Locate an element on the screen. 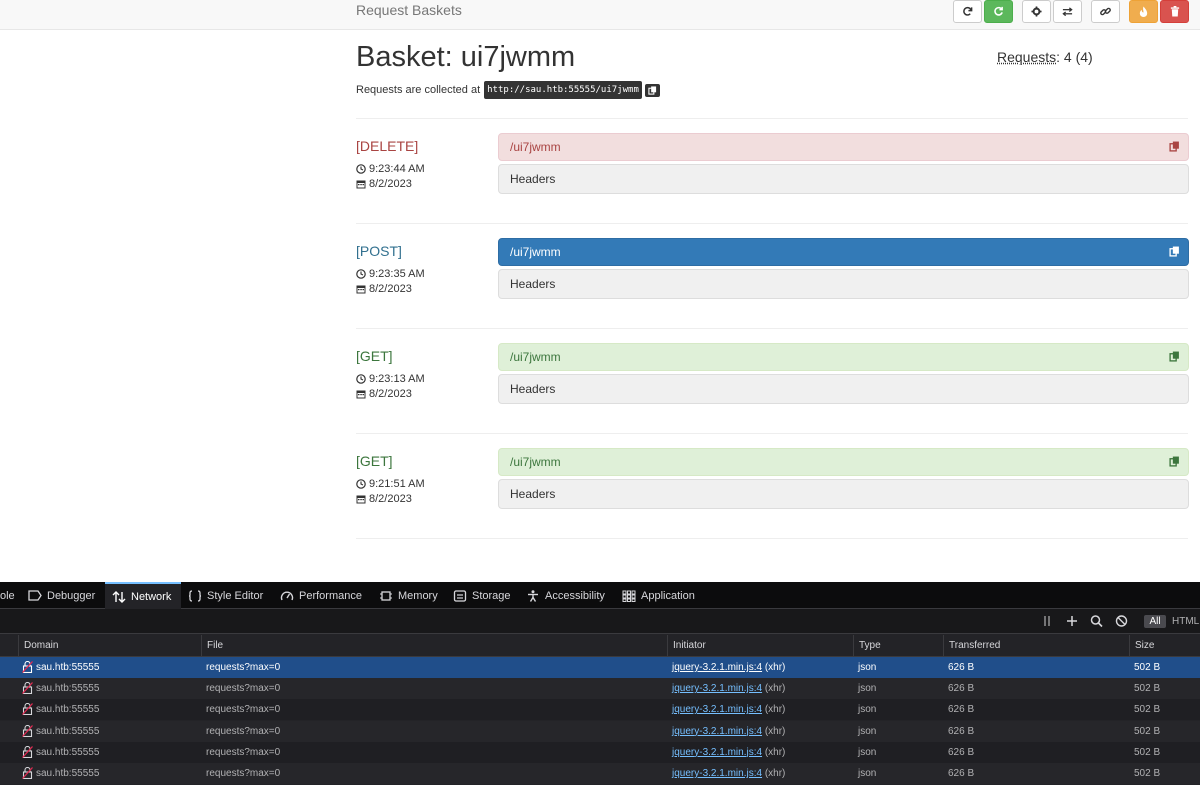  block-icon is located at coordinates (1121, 621).